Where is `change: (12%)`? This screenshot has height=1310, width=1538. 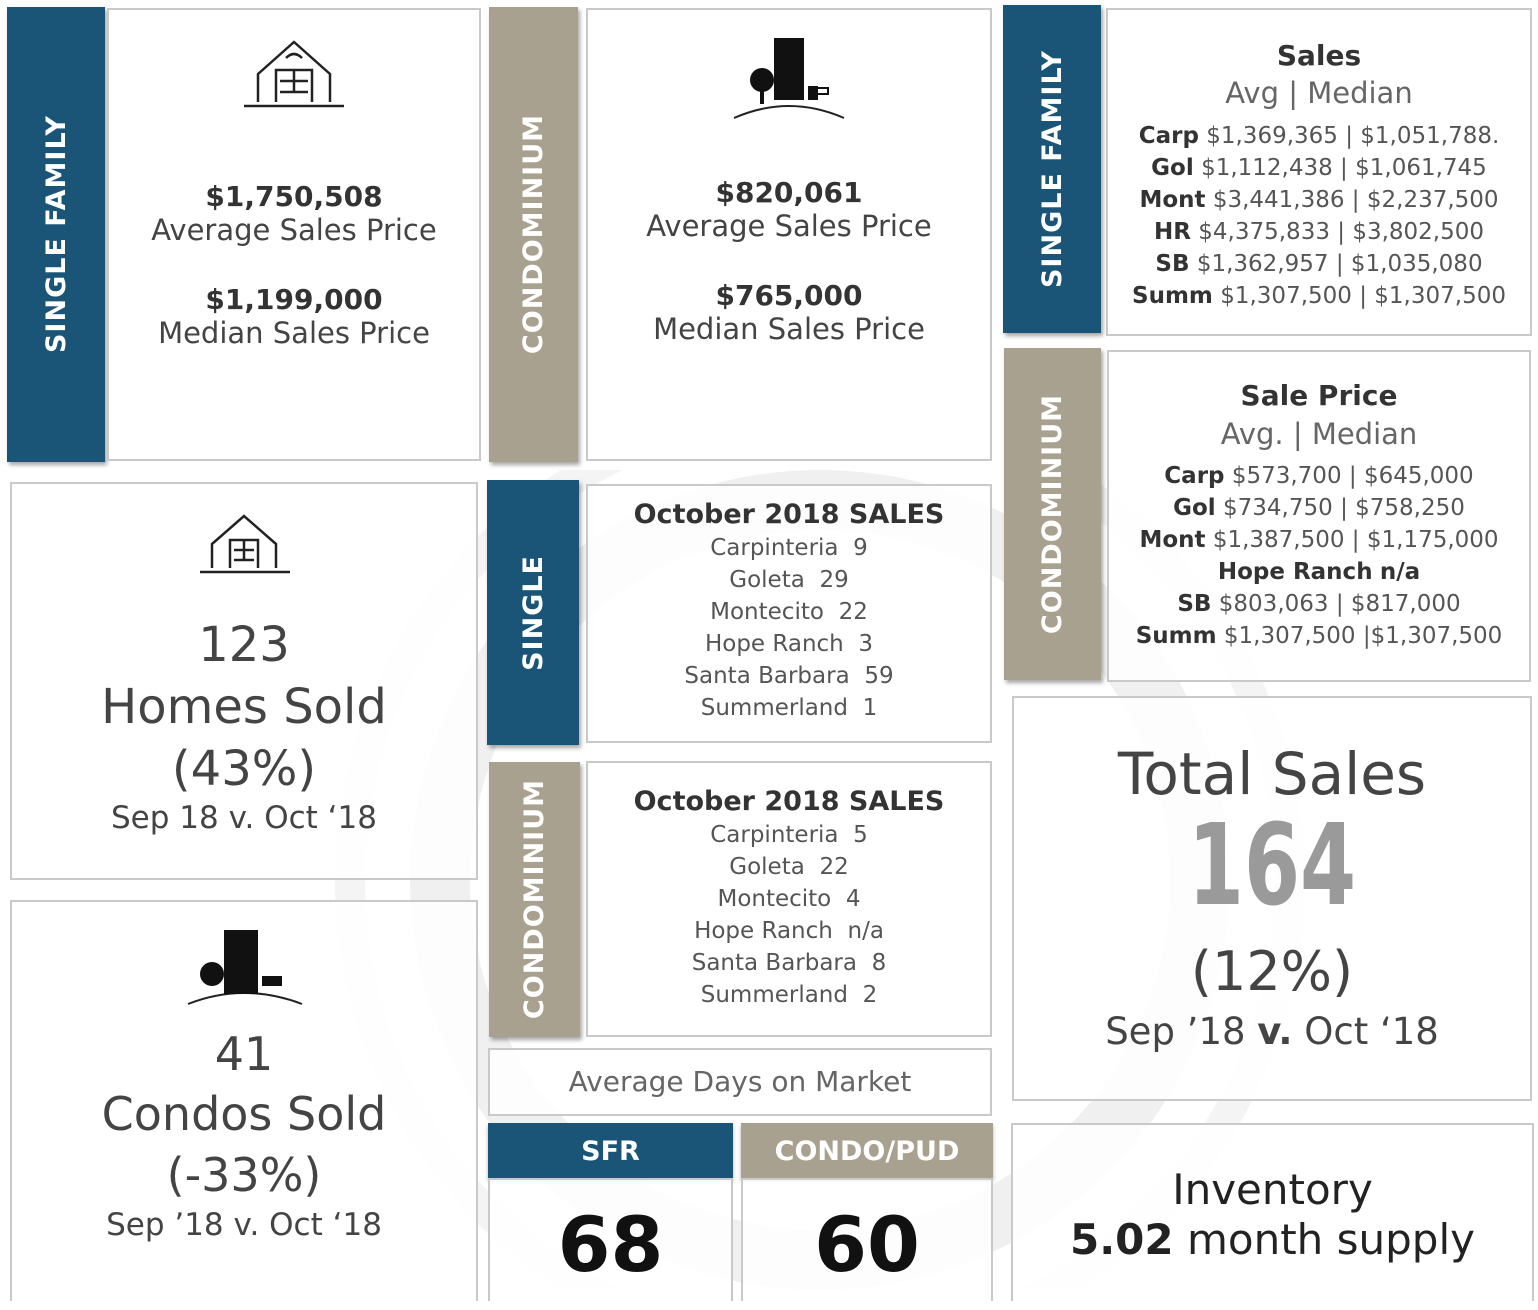
change: (12%) is located at coordinates (1272, 971).